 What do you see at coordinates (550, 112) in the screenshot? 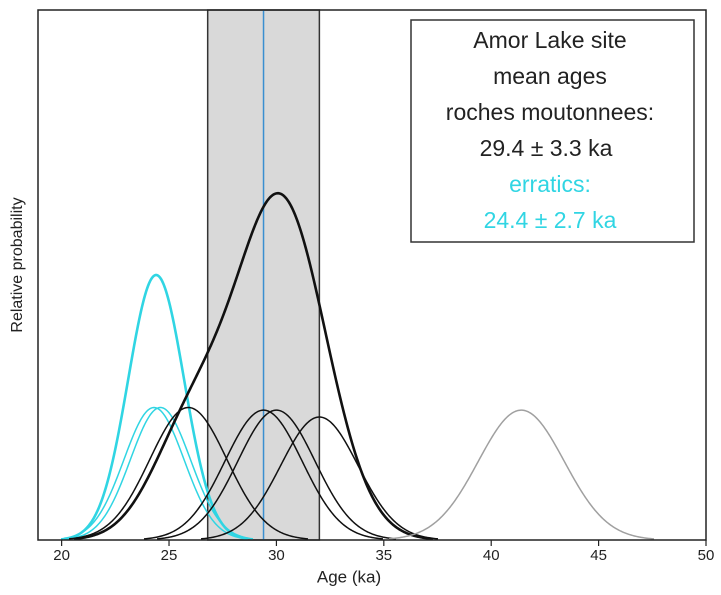
I see `annotation-line: roches moutonnees:` at bounding box center [550, 112].